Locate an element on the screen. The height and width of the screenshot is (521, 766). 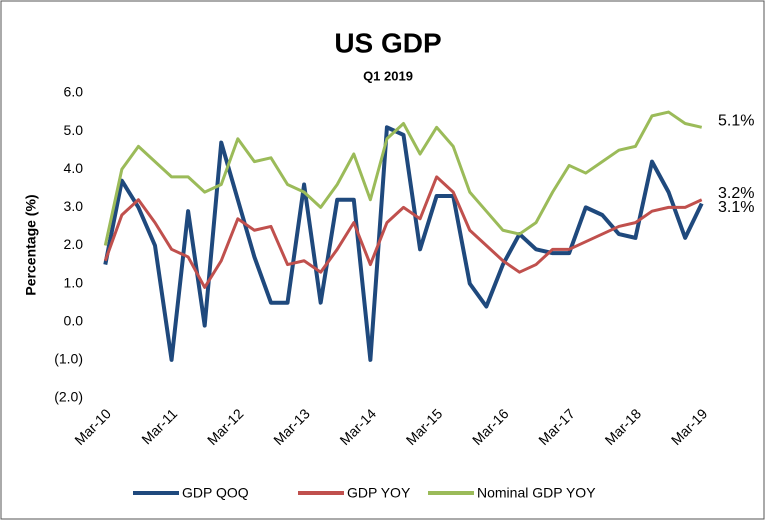
y-tick-label: 5.0 is located at coordinates (74, 130).